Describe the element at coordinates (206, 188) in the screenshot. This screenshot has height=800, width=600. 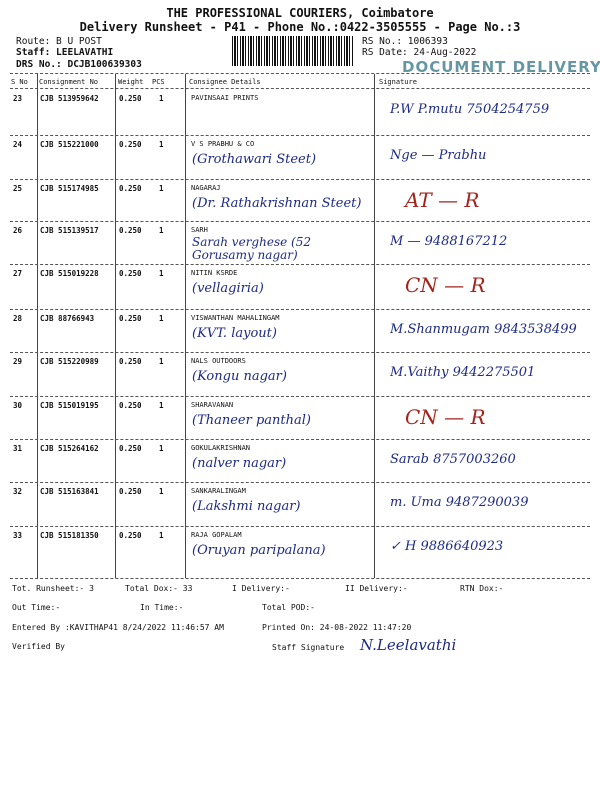
I see `row-consignee-name: NAGARAJ` at that location.